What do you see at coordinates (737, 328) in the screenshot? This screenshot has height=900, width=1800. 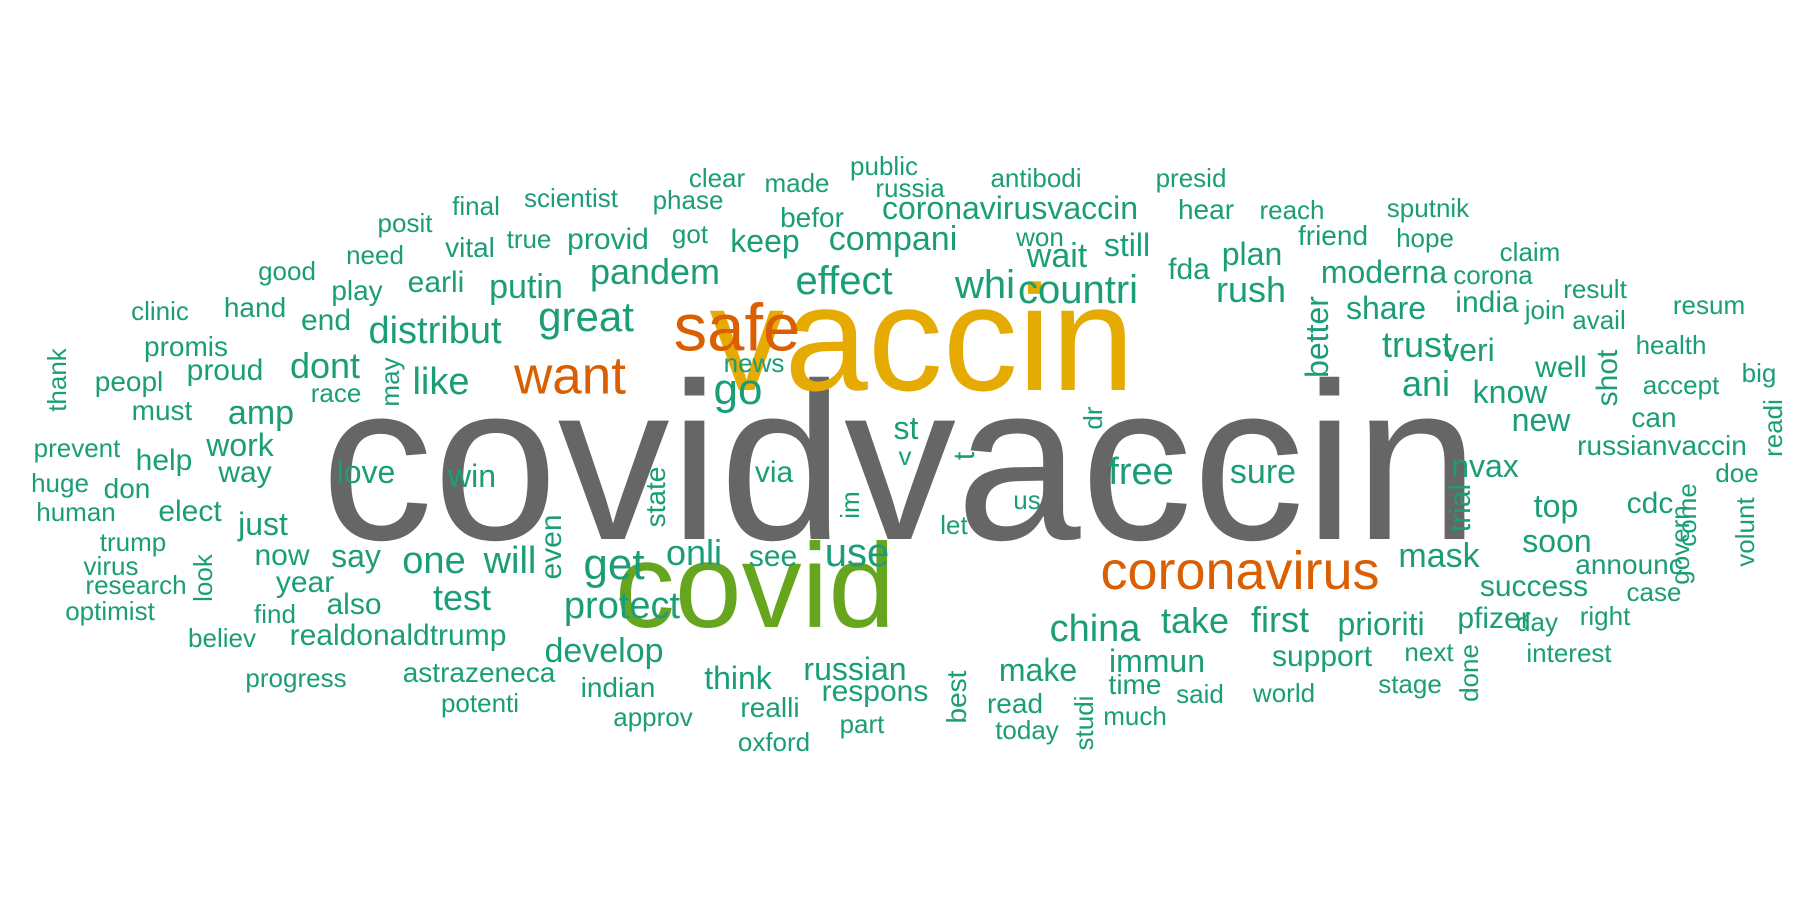 I see `word-safe: safe` at bounding box center [737, 328].